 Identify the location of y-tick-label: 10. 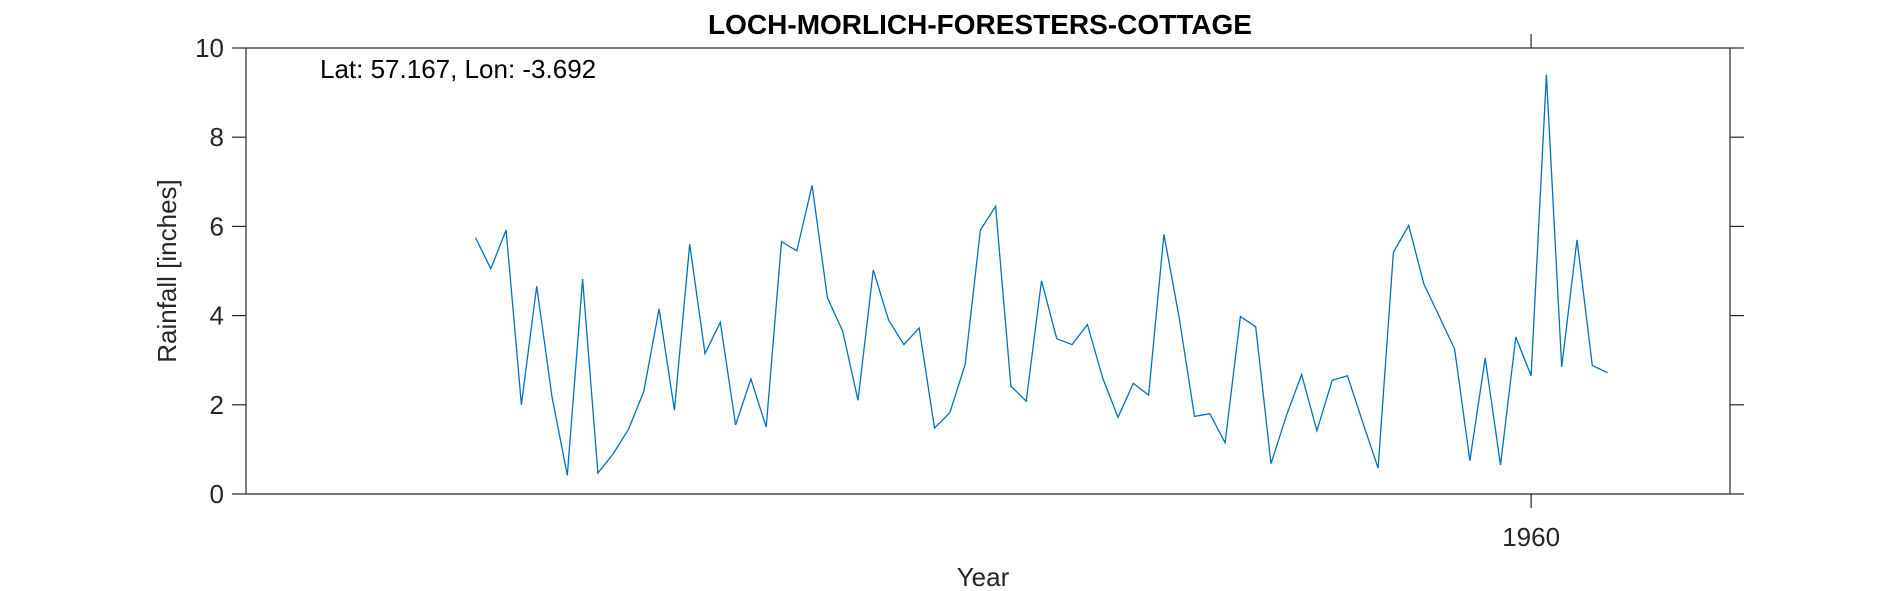
(209, 48).